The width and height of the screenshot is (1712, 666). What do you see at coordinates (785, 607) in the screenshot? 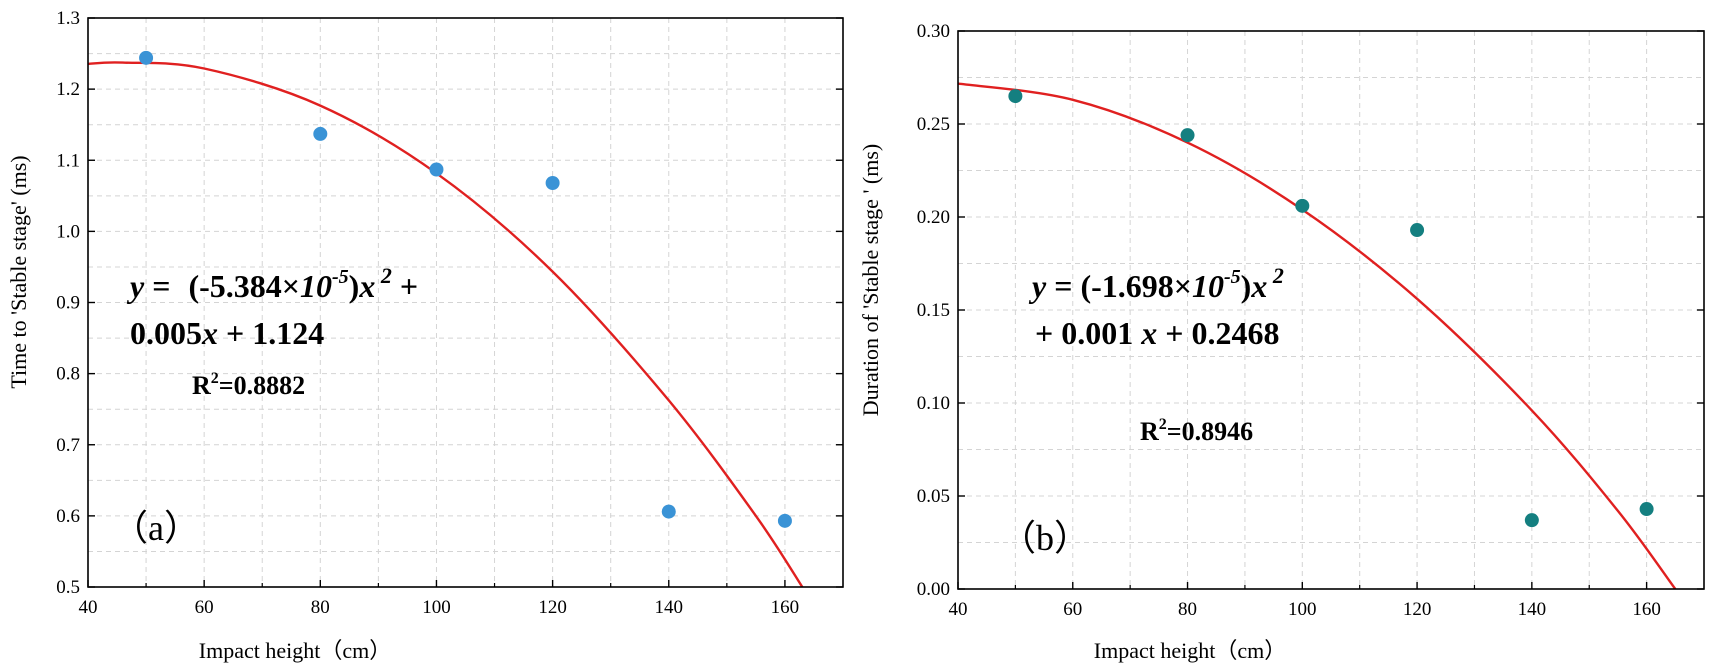
I see `chart-a-x-tick-label: 160` at bounding box center [785, 607].